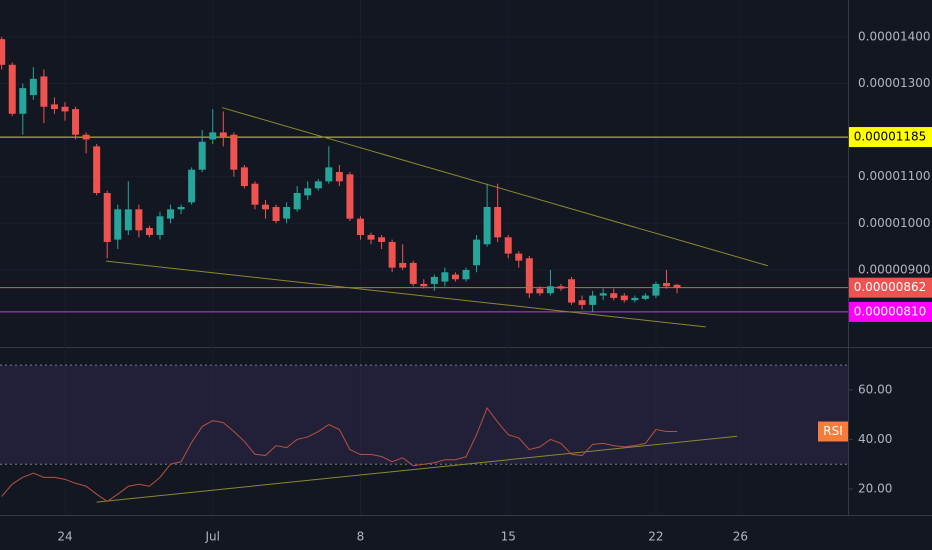  I want to click on rsi-y-tick-label: 40.00, so click(875, 439).